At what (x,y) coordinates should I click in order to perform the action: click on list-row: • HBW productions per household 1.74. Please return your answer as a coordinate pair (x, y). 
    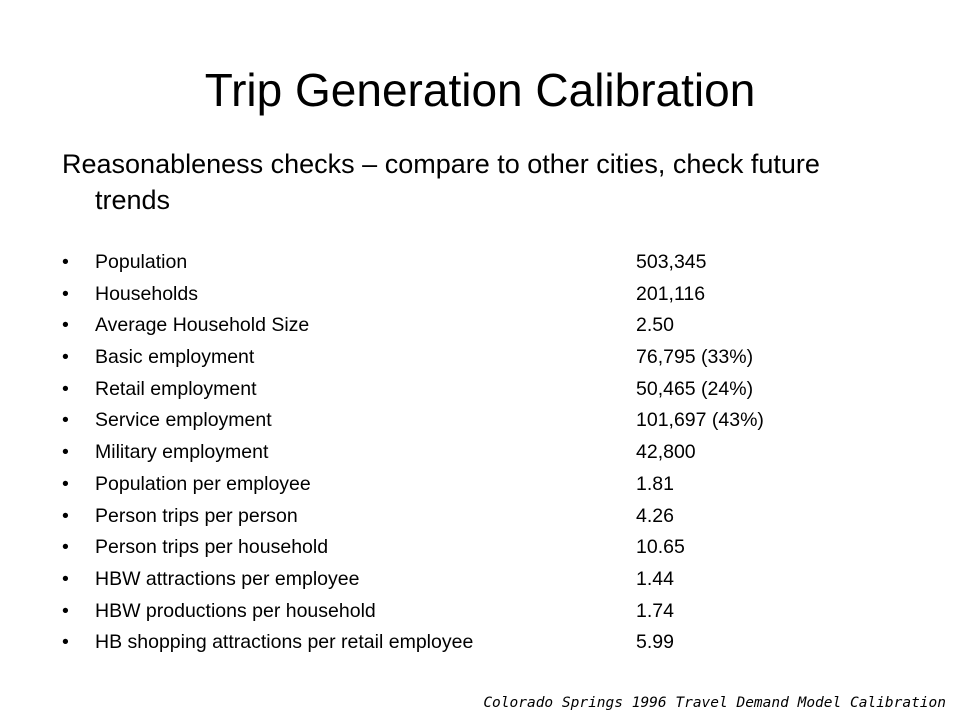
    Looking at the image, I should click on (480, 612).